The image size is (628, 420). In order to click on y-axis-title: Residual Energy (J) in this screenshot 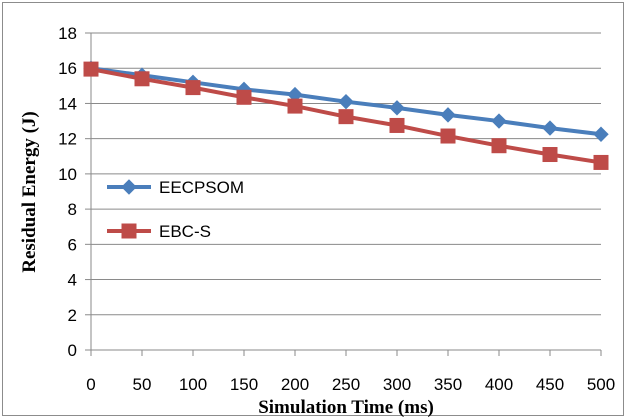, I will do `click(29, 192)`.